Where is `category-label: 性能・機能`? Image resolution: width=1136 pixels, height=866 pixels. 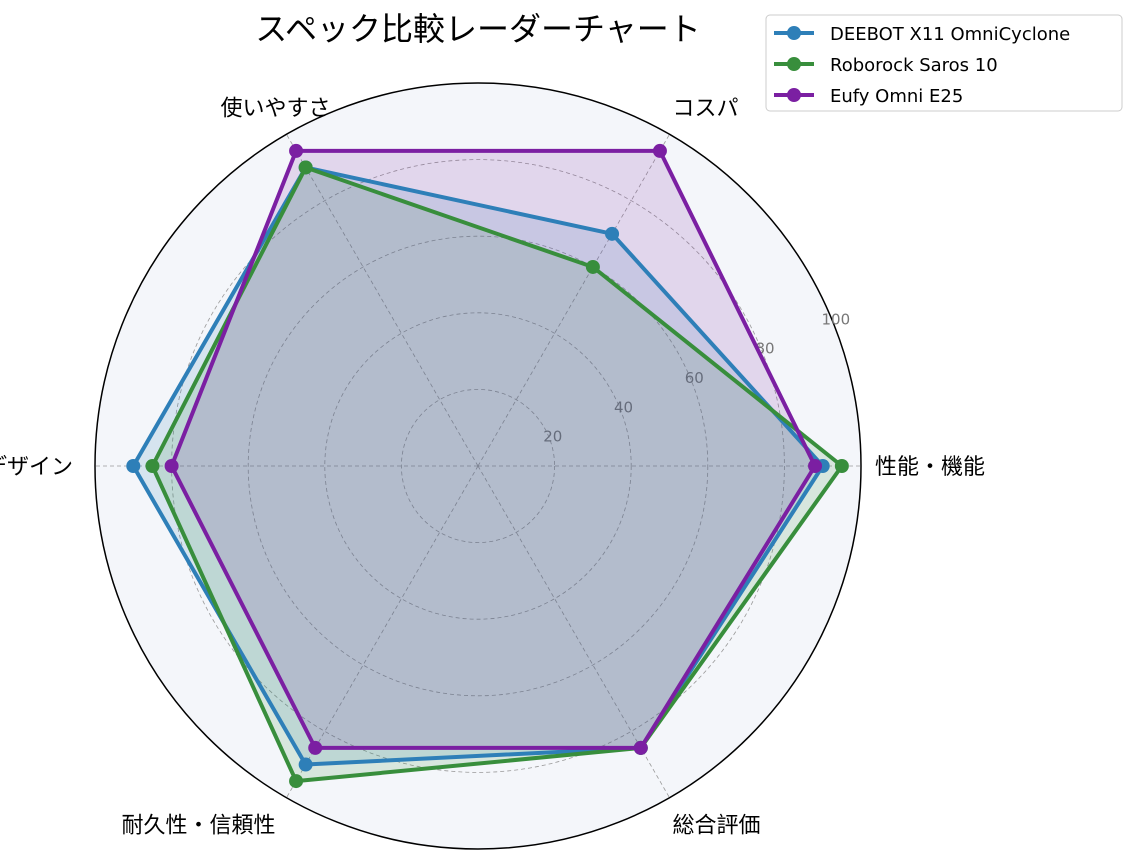 category-label: 性能・機能 is located at coordinates (930, 467).